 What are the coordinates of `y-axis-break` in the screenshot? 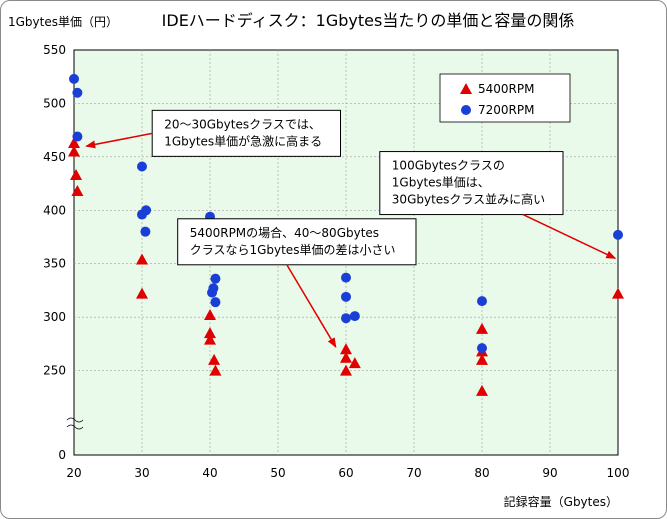 It's located at (75, 423).